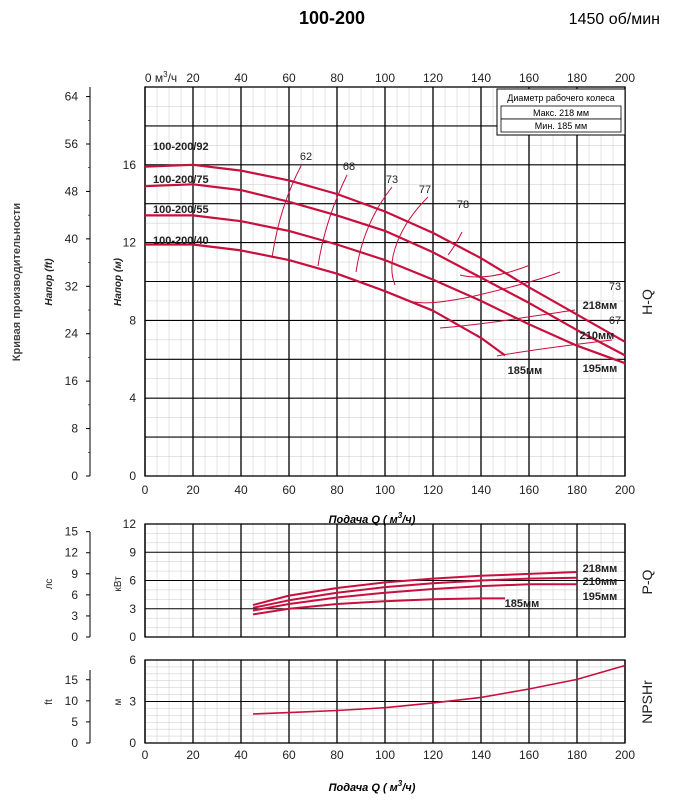  Describe the element at coordinates (525, 371) in the screenshot. I see `hq-end-label: 185мм` at that location.